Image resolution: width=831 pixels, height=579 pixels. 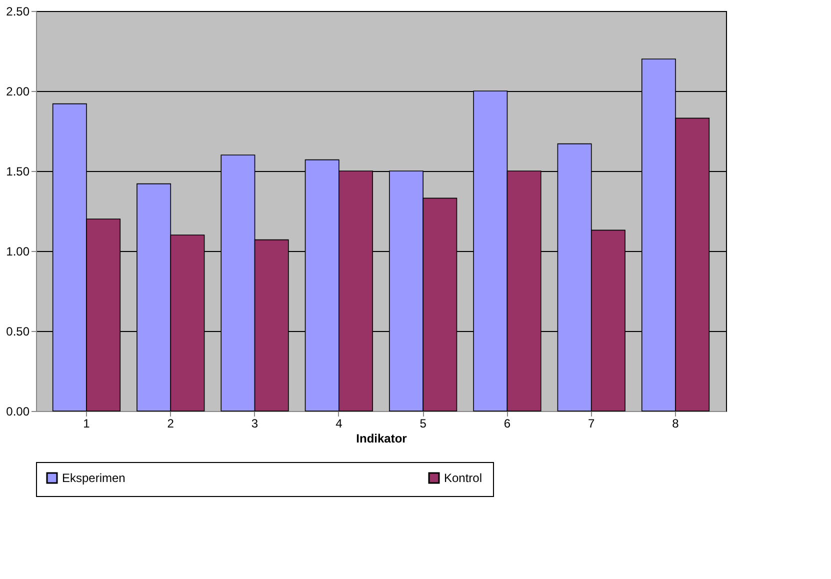 I want to click on x-tick-label: 1, so click(x=86, y=423).